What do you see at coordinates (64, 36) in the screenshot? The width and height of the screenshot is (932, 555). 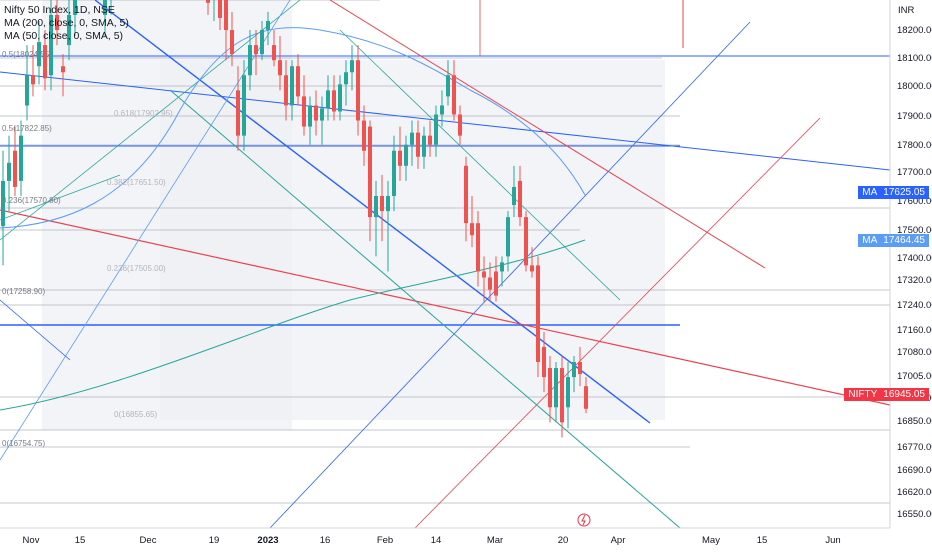 I see `ma50-legend: MA (50, close, 0, SMA, 5)` at bounding box center [64, 36].